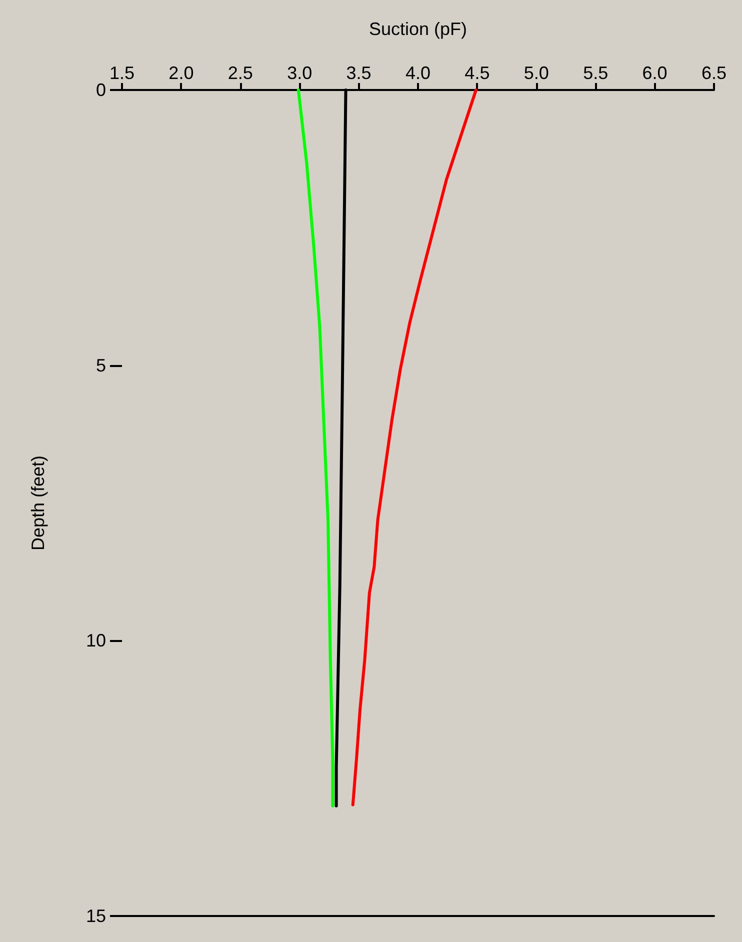 Image resolution: width=742 pixels, height=942 pixels. I want to click on y-tick-label: 0, so click(101, 90).